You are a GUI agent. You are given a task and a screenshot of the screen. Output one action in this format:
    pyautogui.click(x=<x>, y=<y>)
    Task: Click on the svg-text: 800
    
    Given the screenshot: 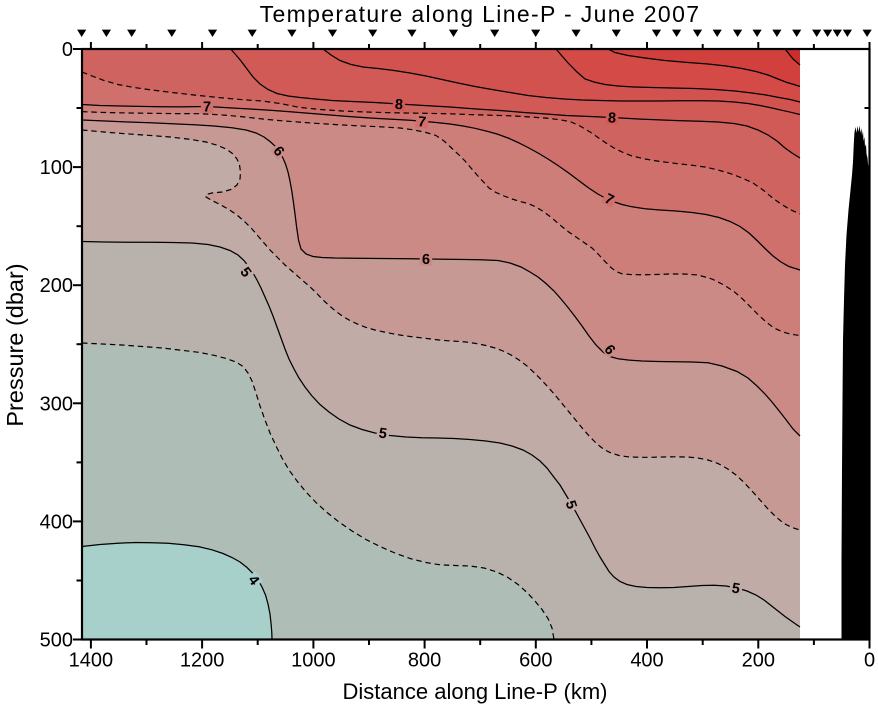 What is the action you would take?
    pyautogui.click(x=424, y=661)
    